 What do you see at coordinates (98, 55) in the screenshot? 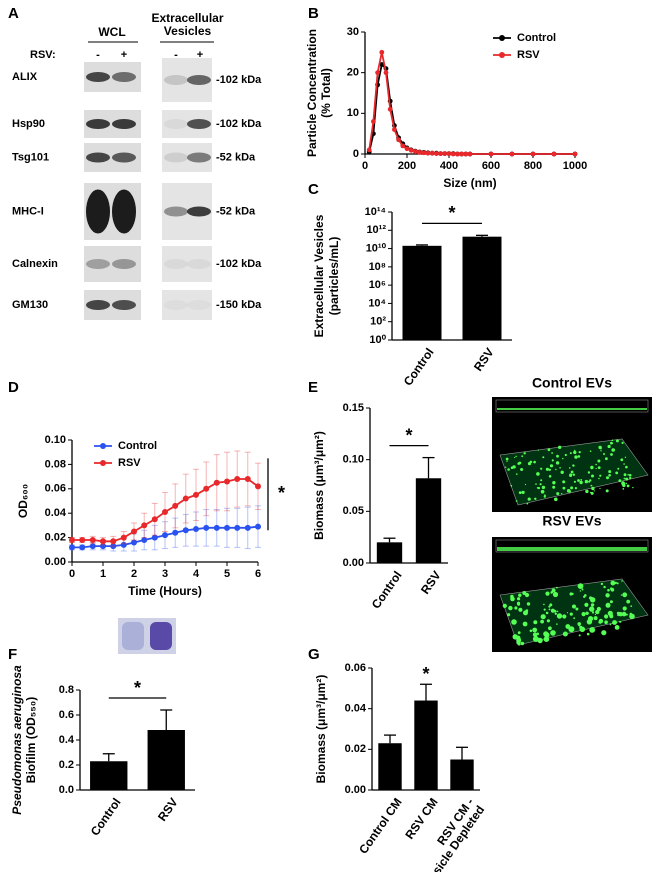
I see `lane-sign: -` at bounding box center [98, 55].